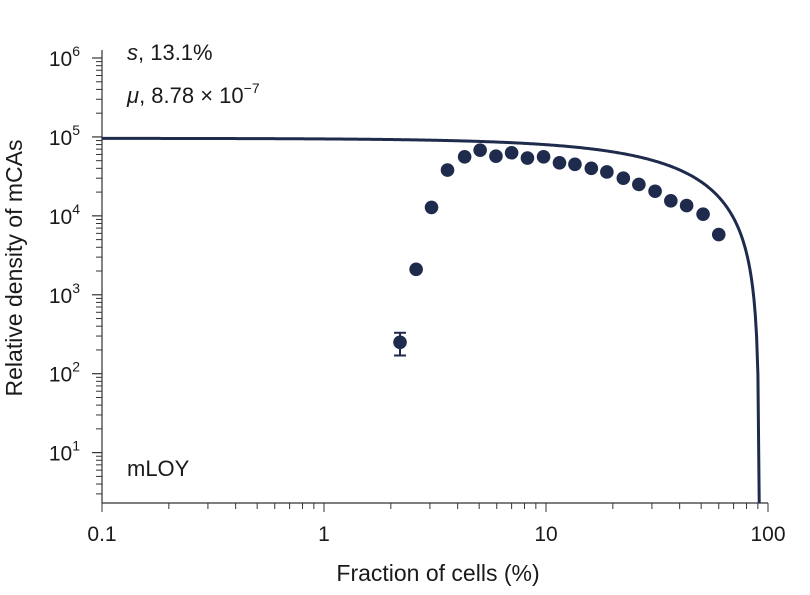  I want to click on x-tick-label: 0.1, so click(101, 534).